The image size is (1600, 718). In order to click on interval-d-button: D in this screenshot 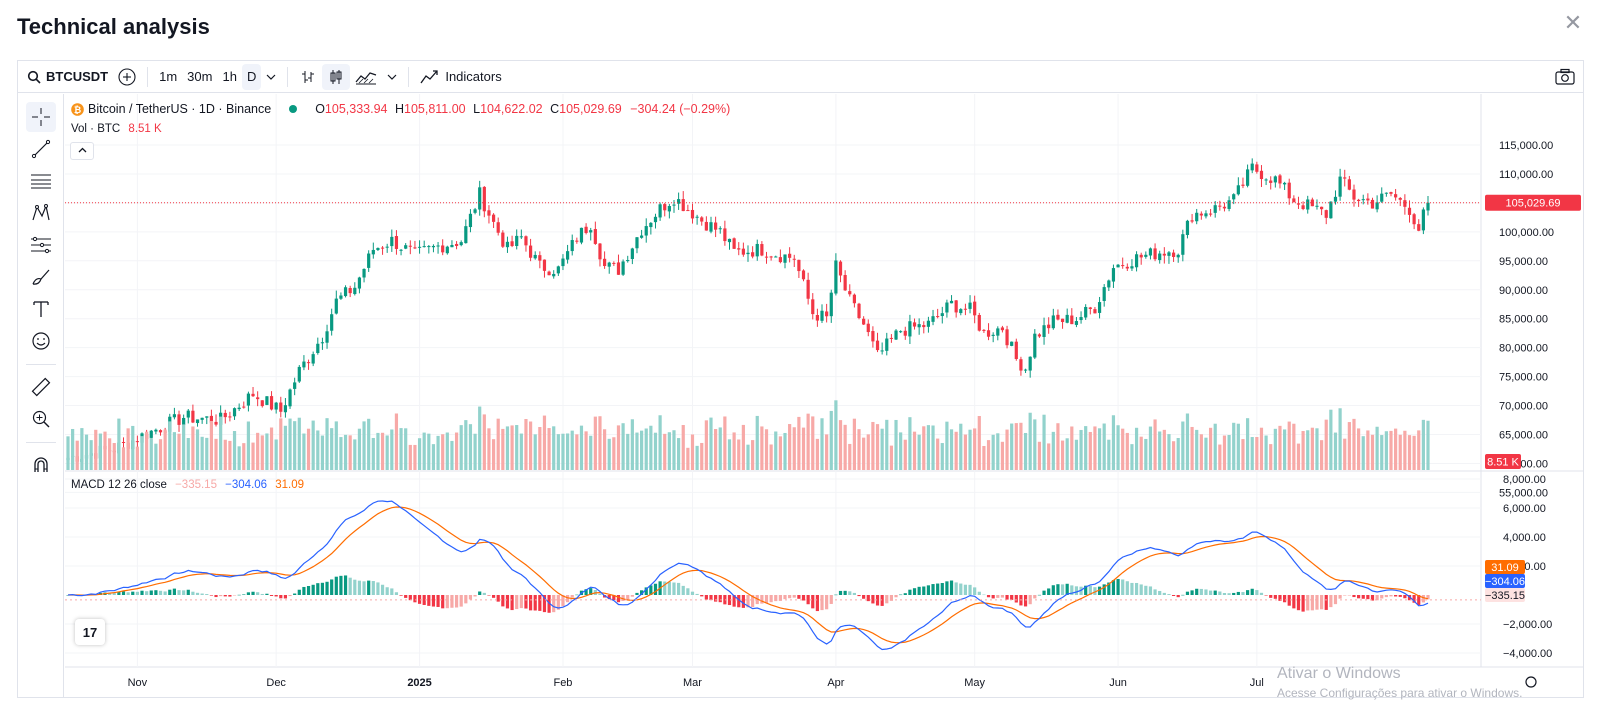, I will do `click(251, 76)`.